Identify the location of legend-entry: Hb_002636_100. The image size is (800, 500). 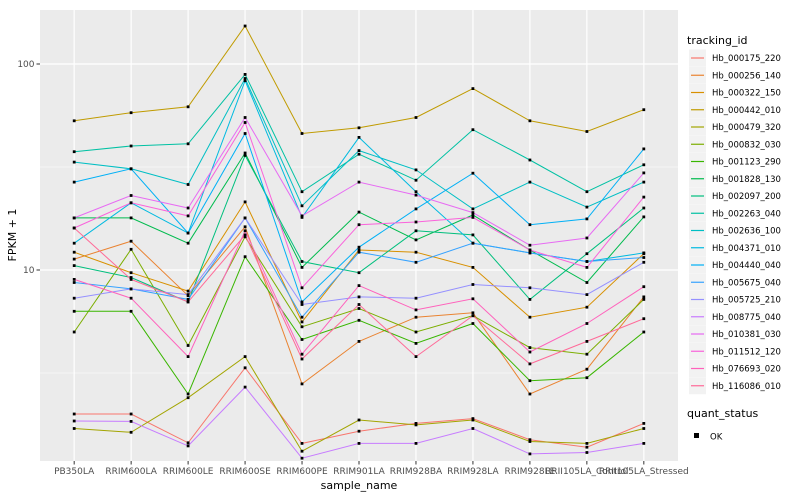
(735, 230).